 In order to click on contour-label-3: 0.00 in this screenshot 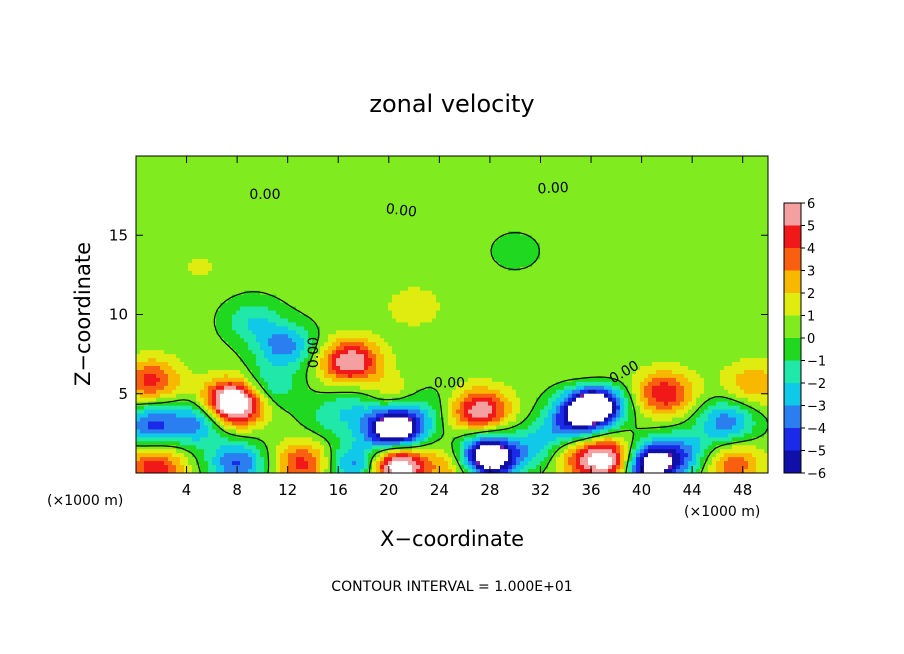, I will do `click(553, 189)`.